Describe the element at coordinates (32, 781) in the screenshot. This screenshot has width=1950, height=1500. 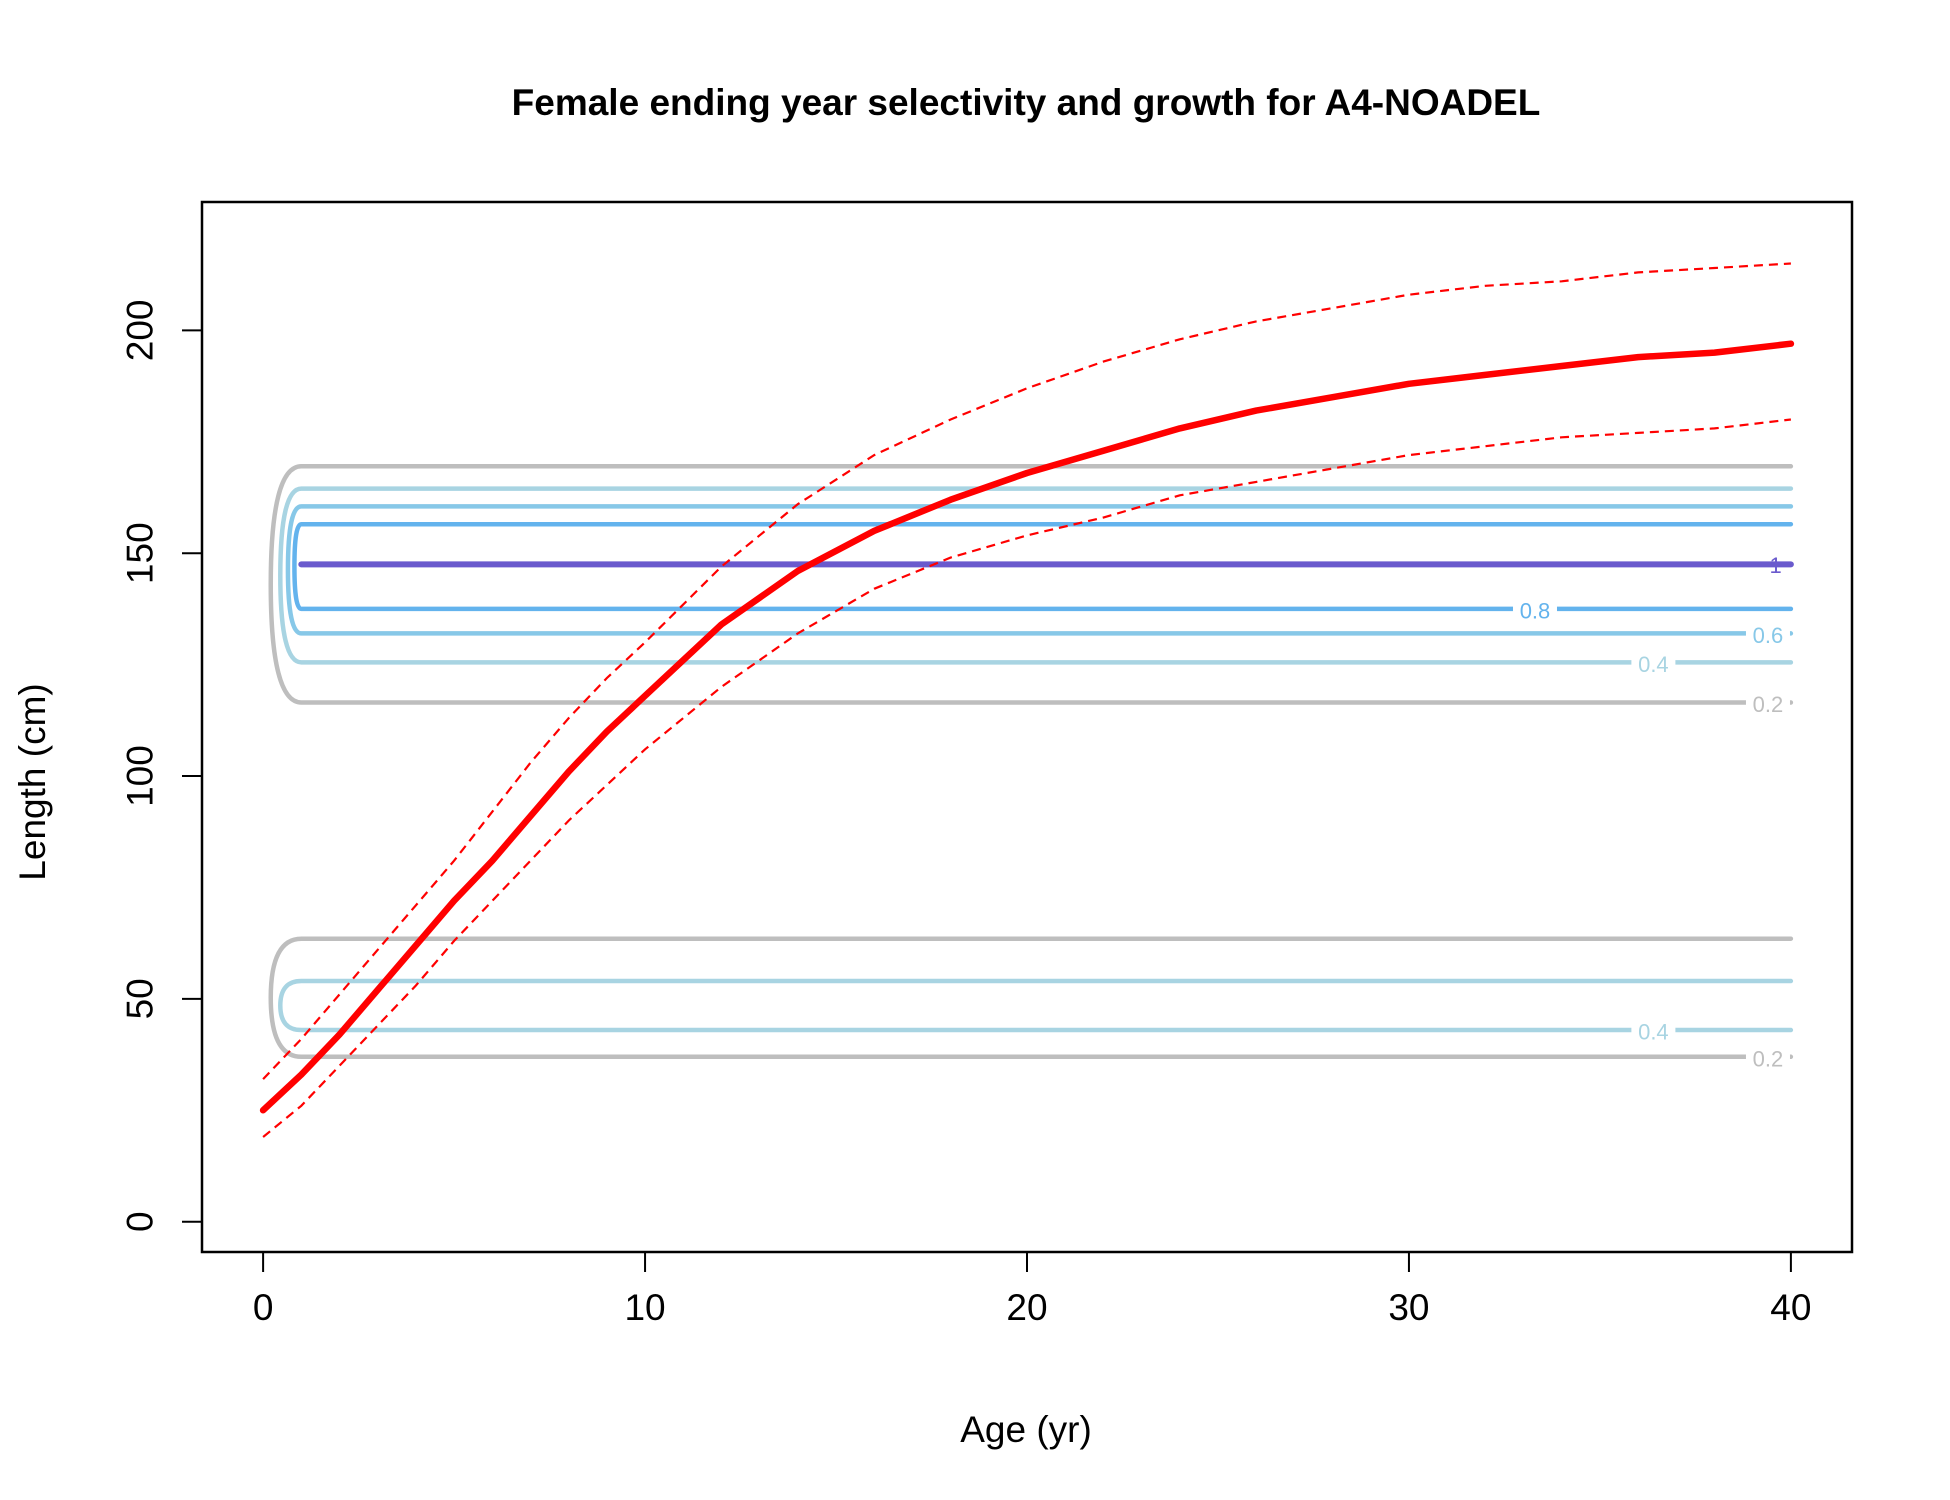
I see `y-axis-label: Length (cm)` at that location.